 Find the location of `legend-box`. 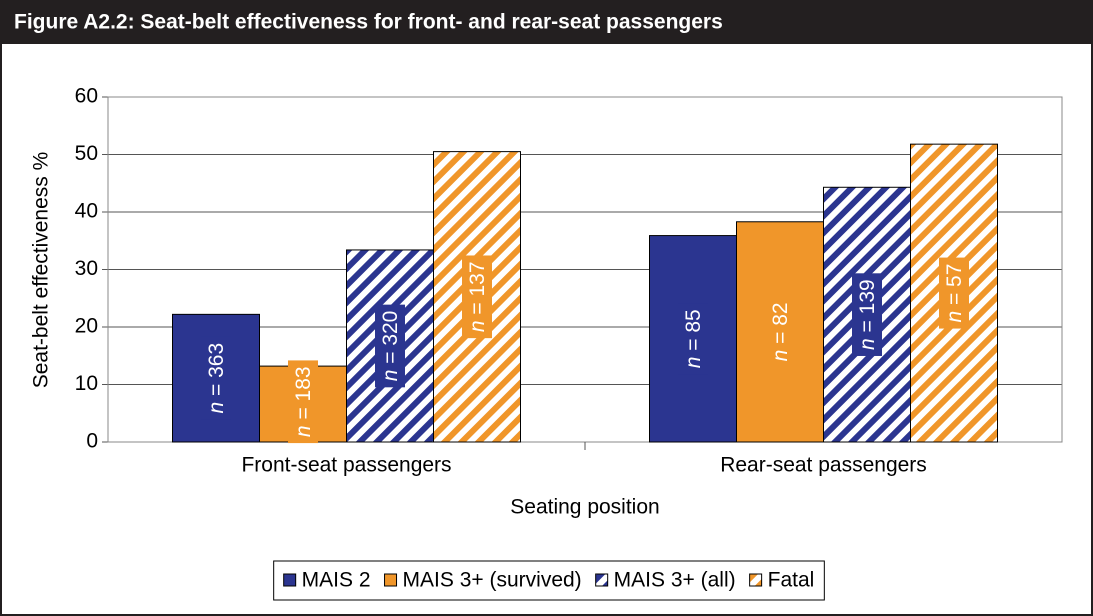

legend-box is located at coordinates (549, 580).